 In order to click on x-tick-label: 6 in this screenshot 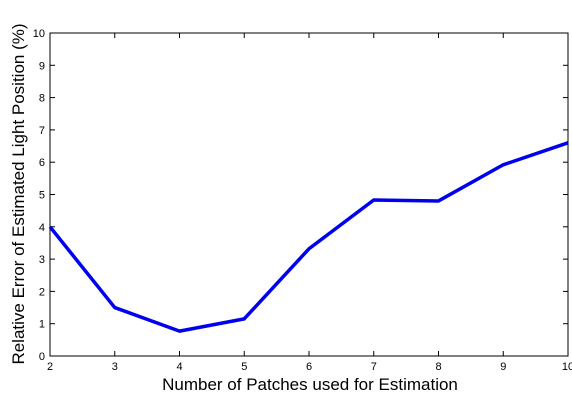, I will do `click(309, 367)`.